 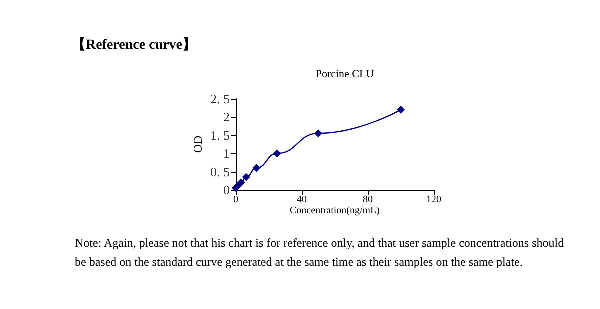 I want to click on x-tick-label: 0, so click(x=236, y=200).